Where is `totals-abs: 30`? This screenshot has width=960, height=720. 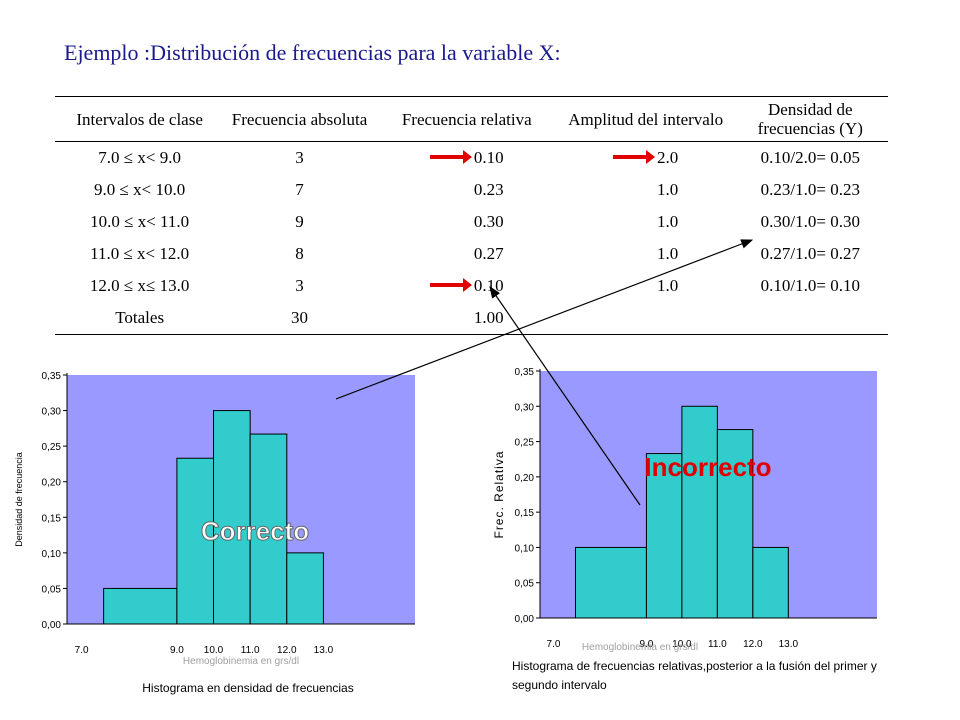
totals-abs: 30 is located at coordinates (299, 318).